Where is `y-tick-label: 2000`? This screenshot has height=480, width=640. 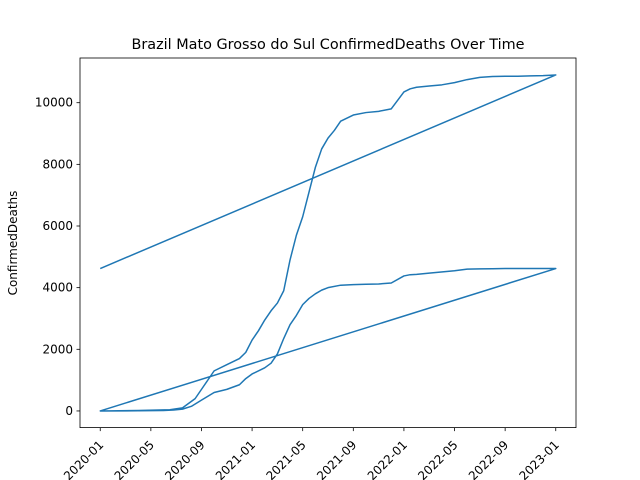
y-tick-label: 2000 is located at coordinates (57, 349).